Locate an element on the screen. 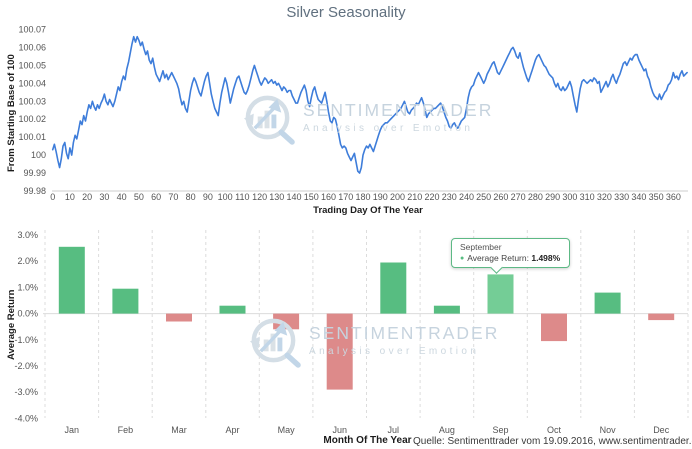 This screenshot has height=449, width=692. month-label-nov: Nov is located at coordinates (608, 430).